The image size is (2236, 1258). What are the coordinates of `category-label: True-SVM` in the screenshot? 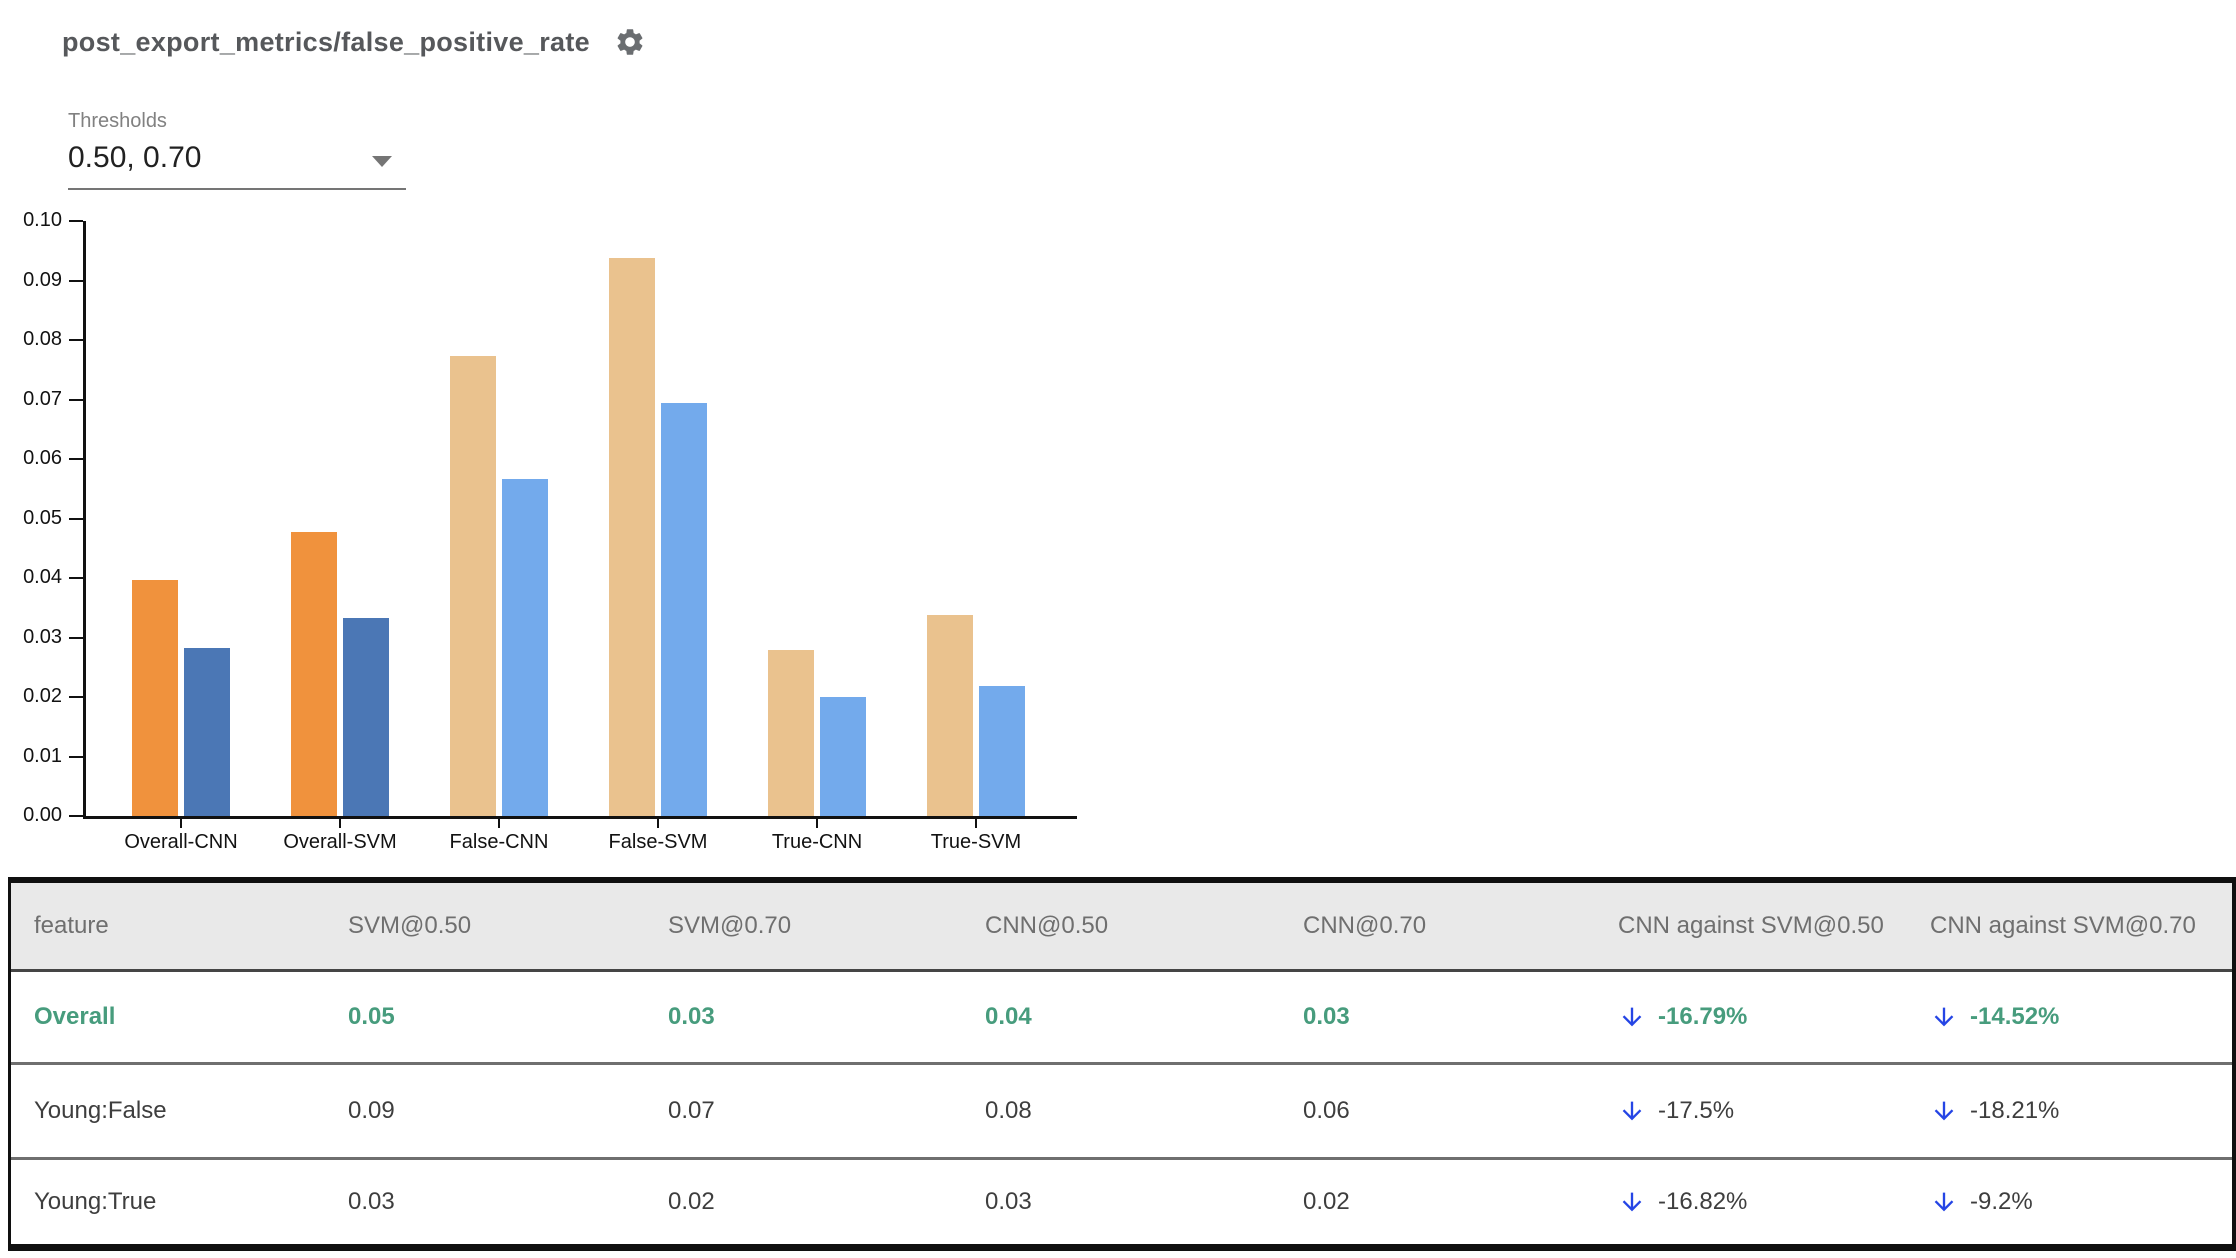 It's located at (976, 842).